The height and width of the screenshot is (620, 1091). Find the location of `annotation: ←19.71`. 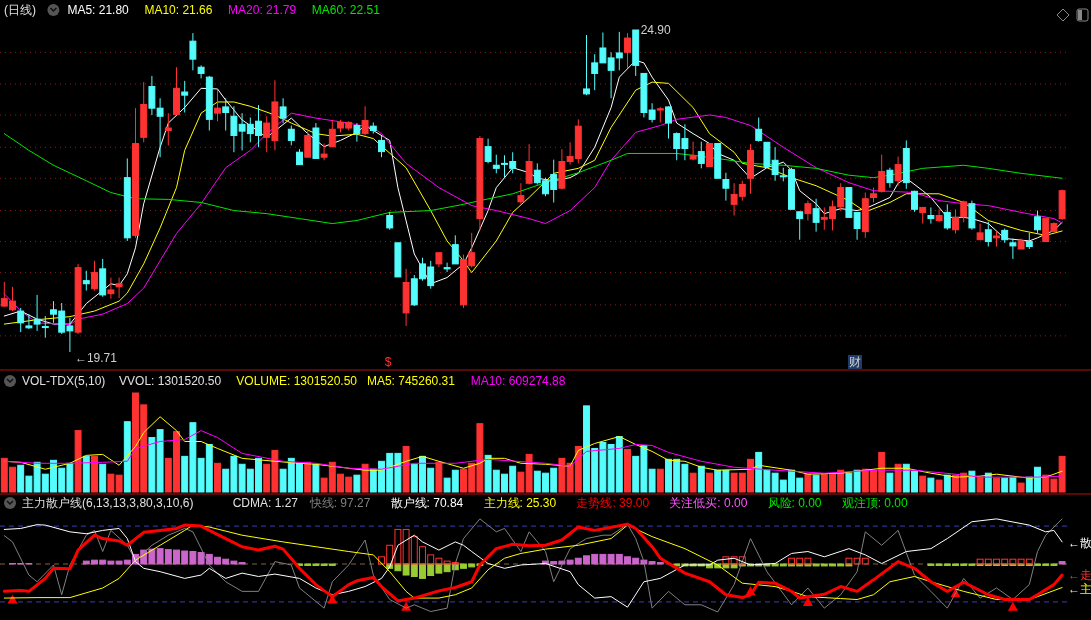

annotation: ←19.71 is located at coordinates (96, 358).